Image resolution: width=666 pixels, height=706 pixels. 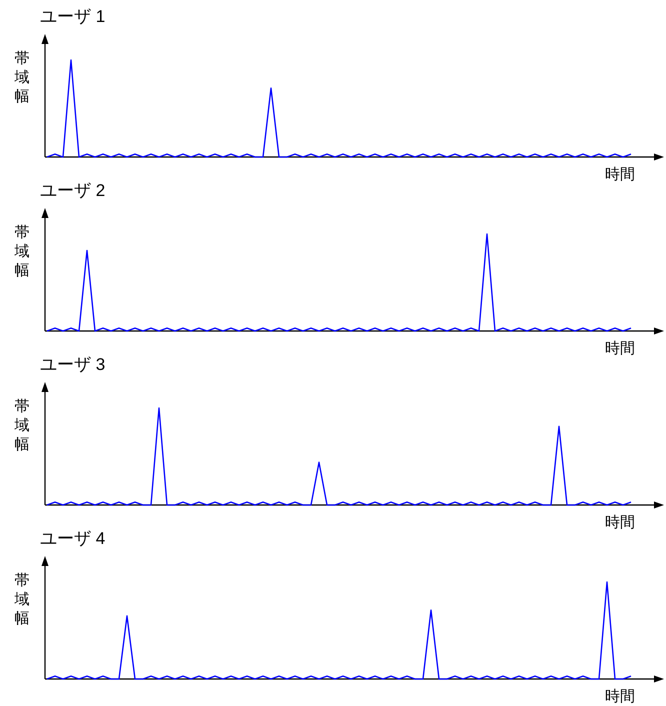 I want to click on chart-title: ユーザ 3, so click(x=73, y=364).